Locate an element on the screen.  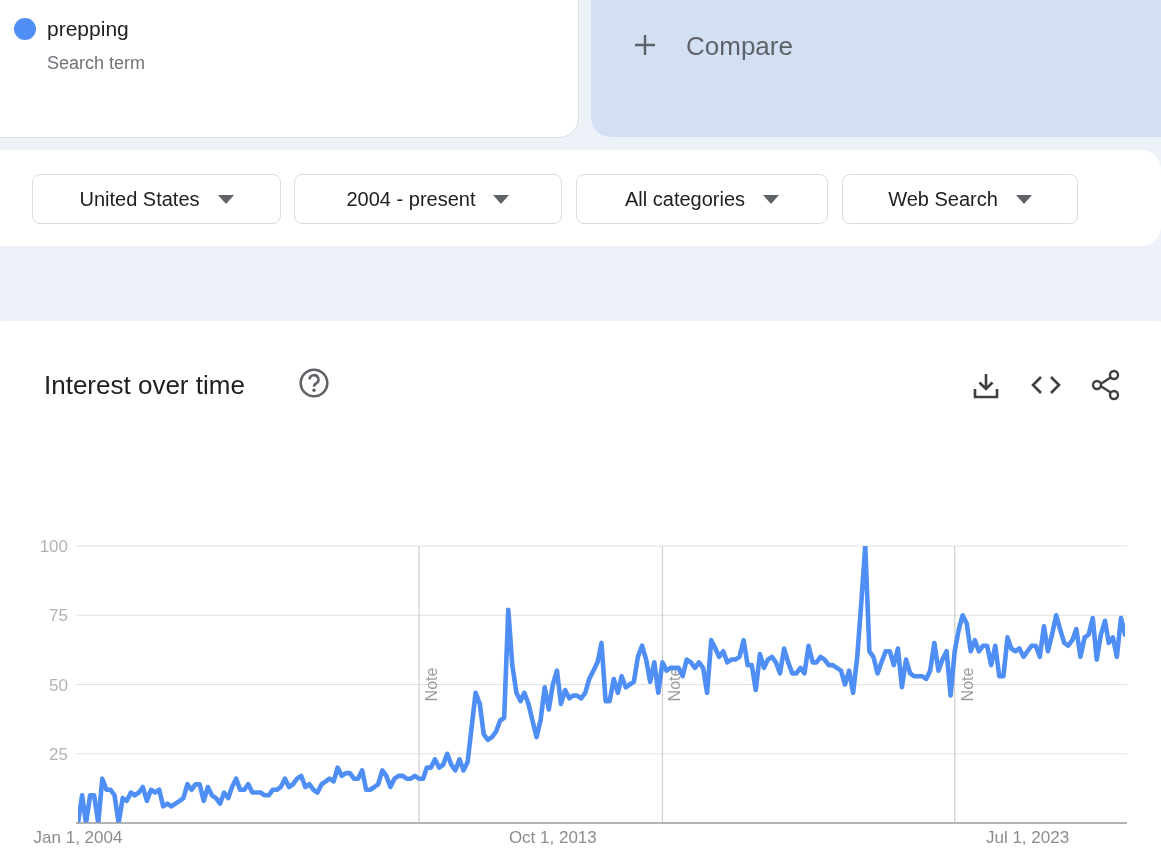
text: Compare is located at coordinates (739, 46).